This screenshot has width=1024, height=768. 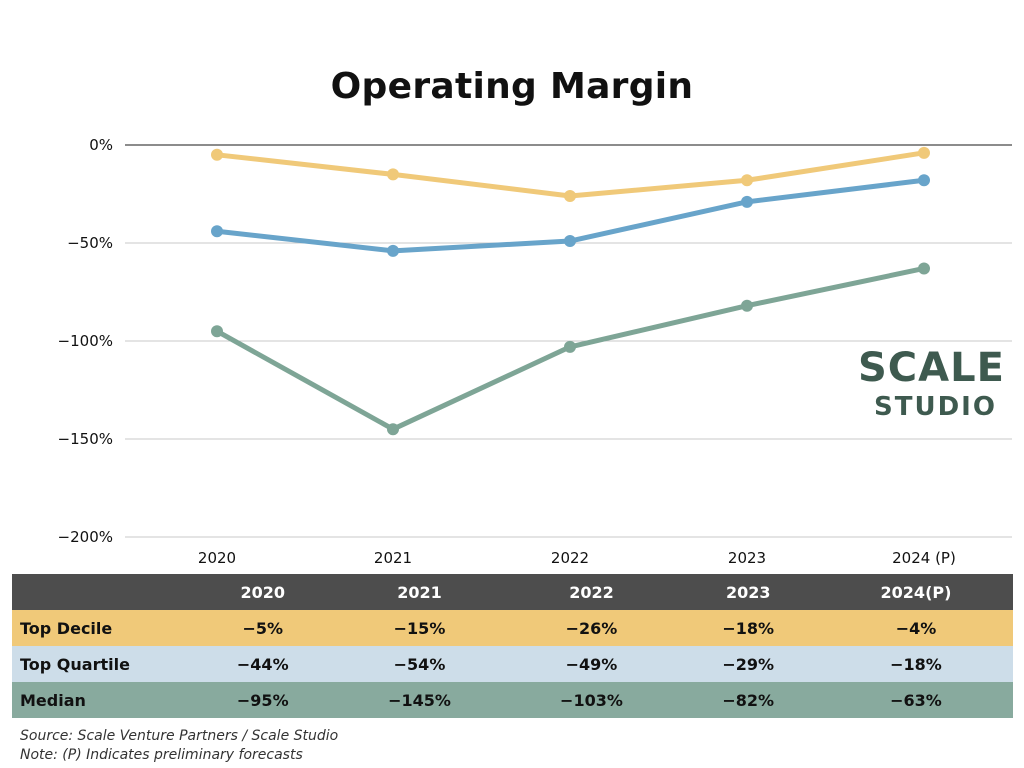 What do you see at coordinates (85, 537) in the screenshot?
I see `y-tick-label: −200%` at bounding box center [85, 537].